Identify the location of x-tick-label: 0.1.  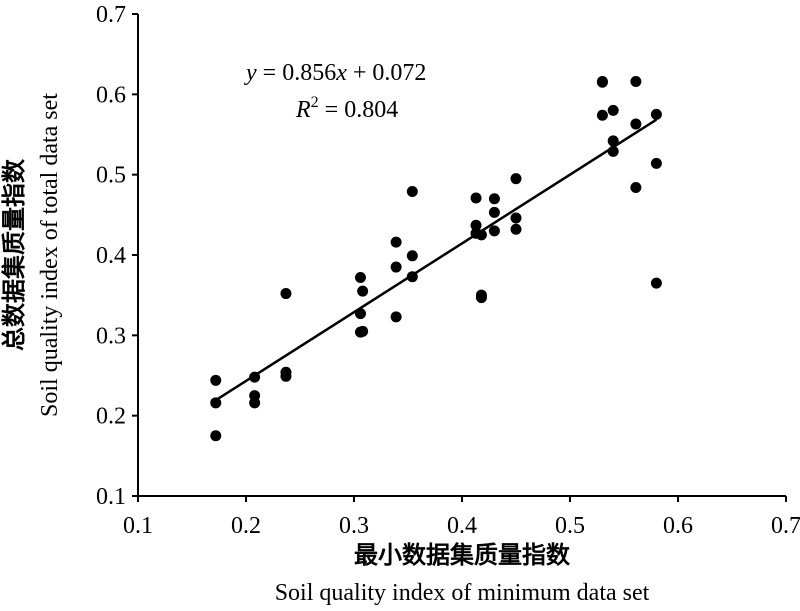
(138, 526).